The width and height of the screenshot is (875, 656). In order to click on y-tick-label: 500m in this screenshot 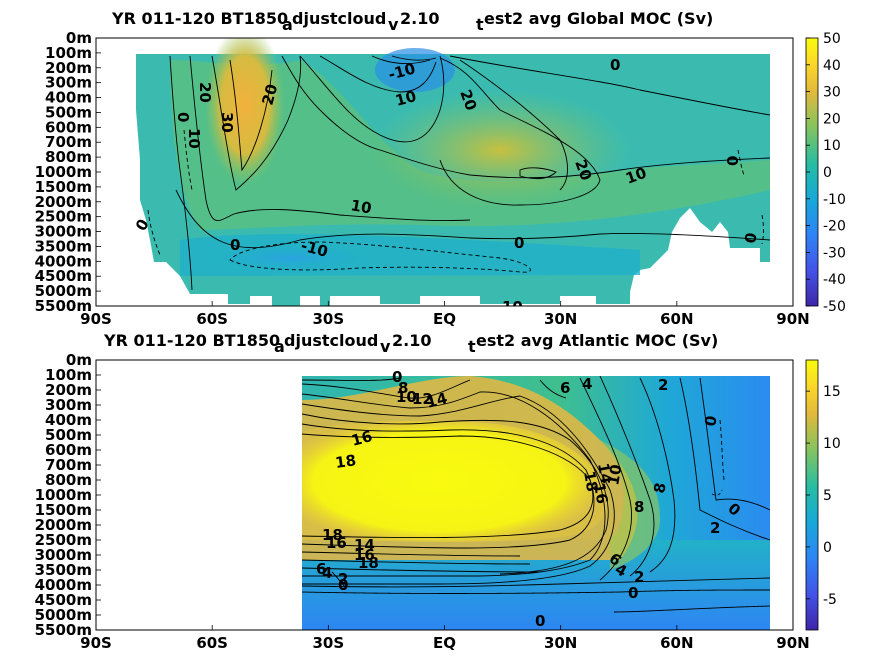, I will do `click(68, 435)`.